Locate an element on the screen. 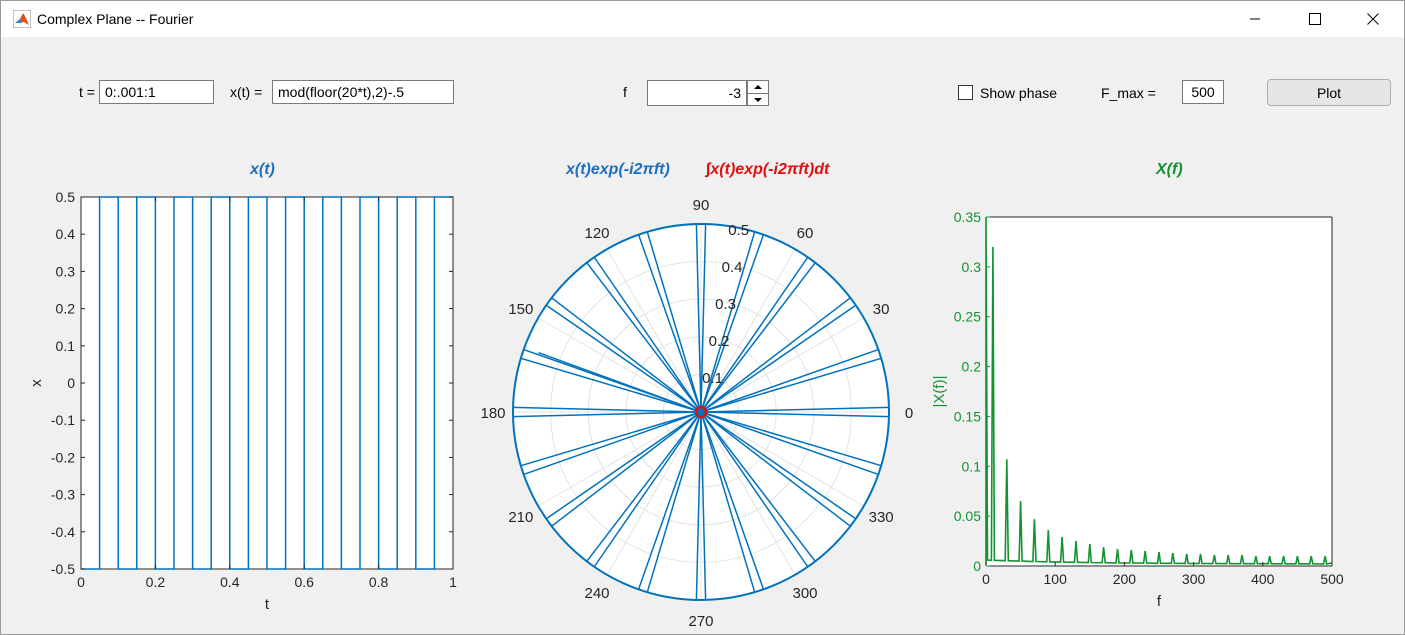 This screenshot has height=635, width=1405. polar-theta-tick-label: 30 is located at coordinates (881, 309).